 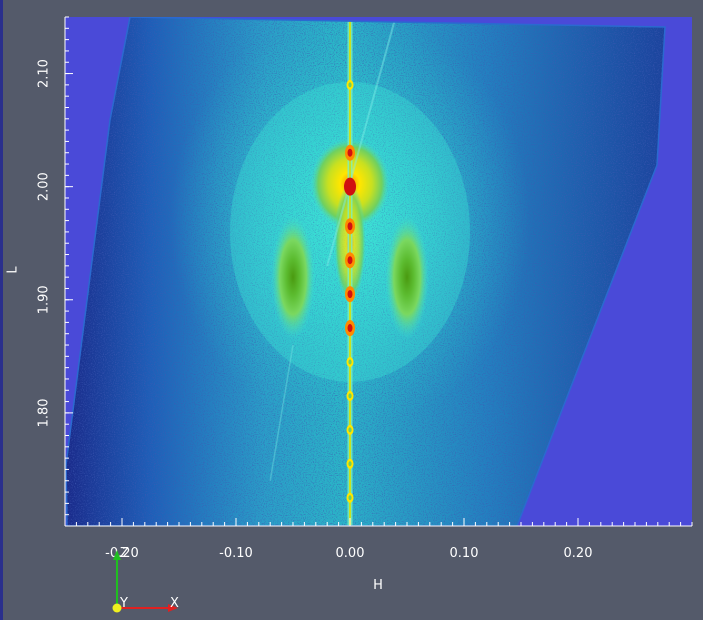 What do you see at coordinates (145, 579) in the screenshot?
I see `orientation-triad: Z X Y` at bounding box center [145, 579].